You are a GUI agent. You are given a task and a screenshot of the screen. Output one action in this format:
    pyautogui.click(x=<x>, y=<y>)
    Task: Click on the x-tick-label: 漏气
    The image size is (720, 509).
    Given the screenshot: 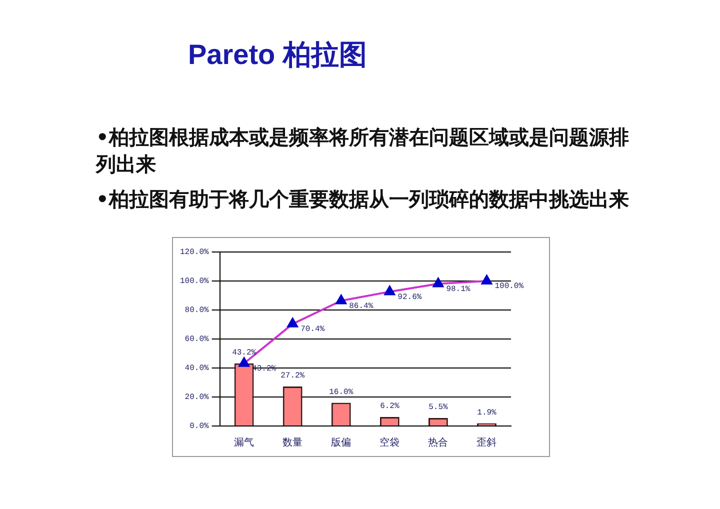 What is the action you would take?
    pyautogui.click(x=244, y=442)
    